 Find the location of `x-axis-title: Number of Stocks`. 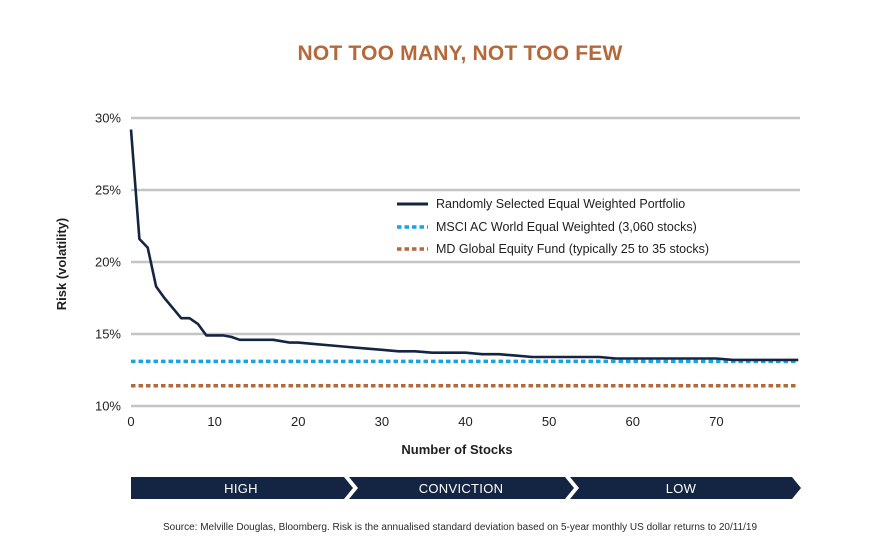

x-axis-title: Number of Stocks is located at coordinates (456, 449).